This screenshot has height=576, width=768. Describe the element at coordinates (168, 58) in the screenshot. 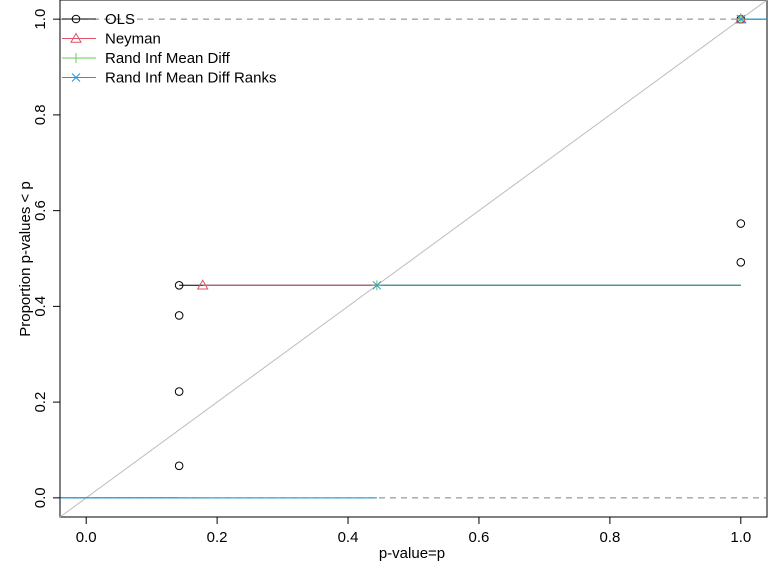

I see `legend-label-2: Rand Inf Mean Diff` at that location.